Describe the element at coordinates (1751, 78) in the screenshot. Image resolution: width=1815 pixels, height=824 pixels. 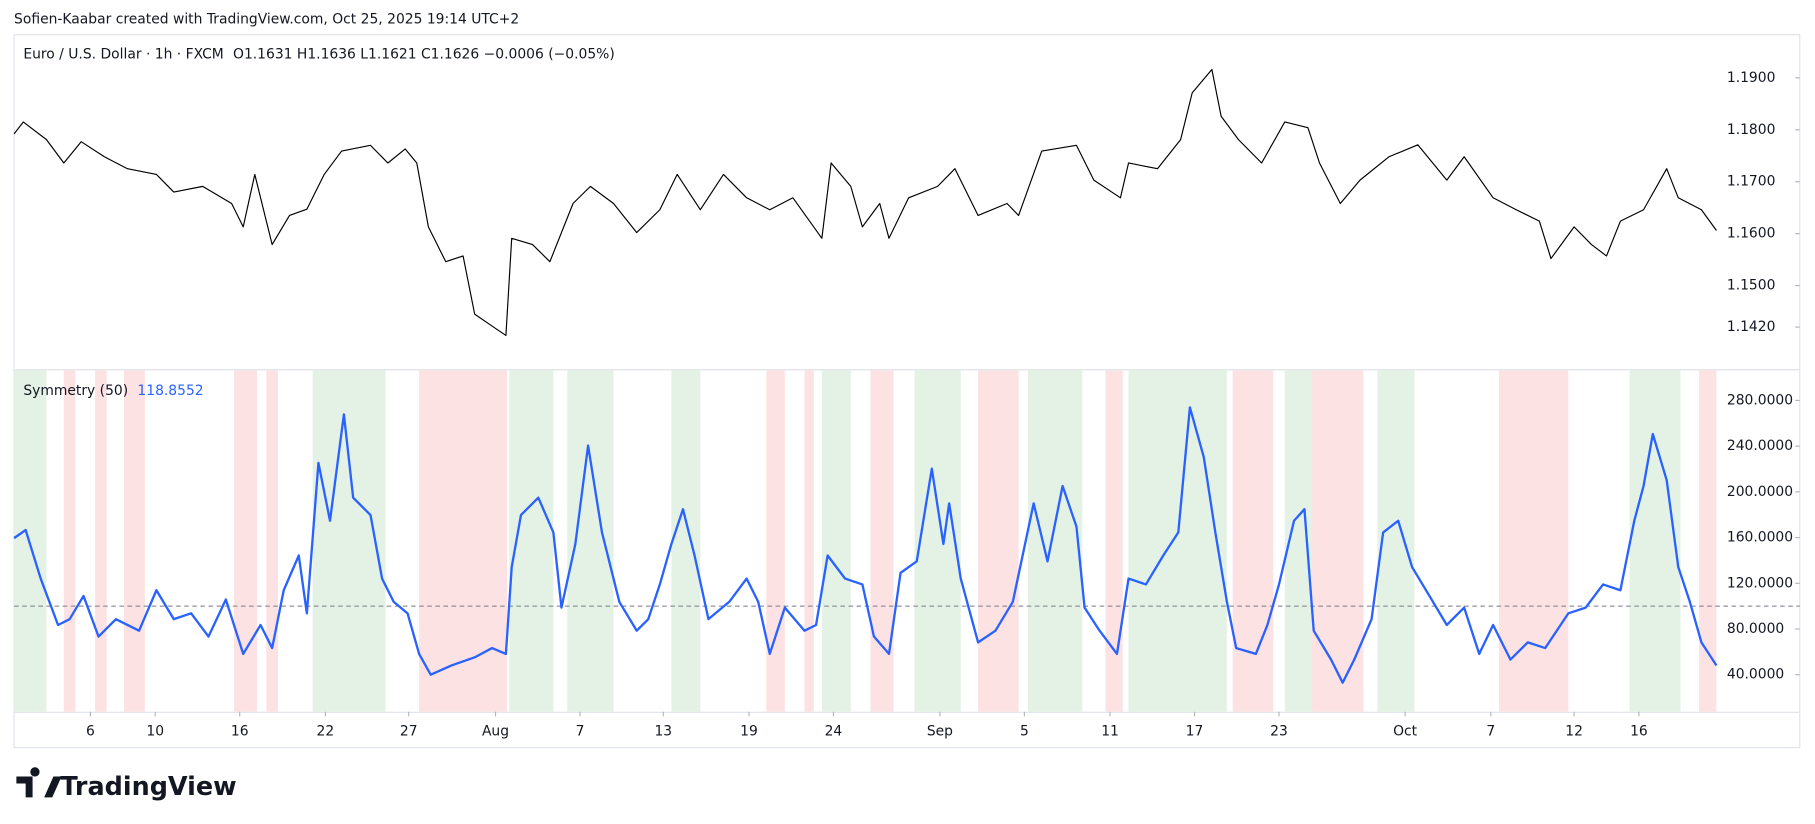
I see `y-tick-label: 1.1900` at that location.